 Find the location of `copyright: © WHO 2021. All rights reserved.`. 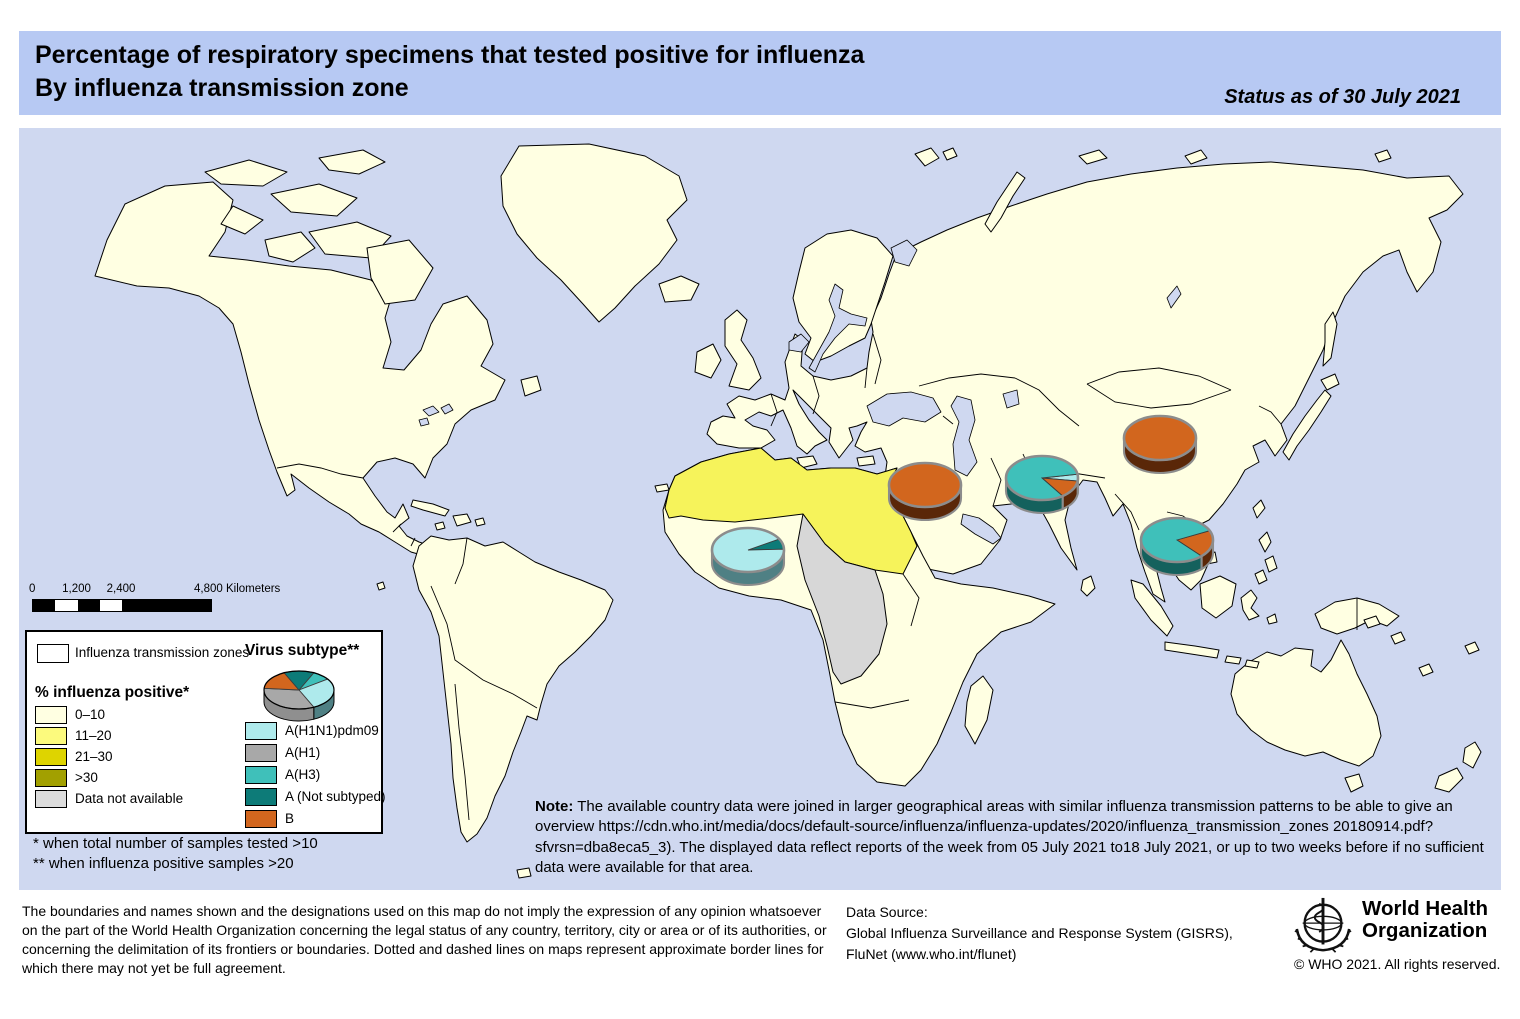

copyright: © WHO 2021. All rights reserved. is located at coordinates (1397, 964).